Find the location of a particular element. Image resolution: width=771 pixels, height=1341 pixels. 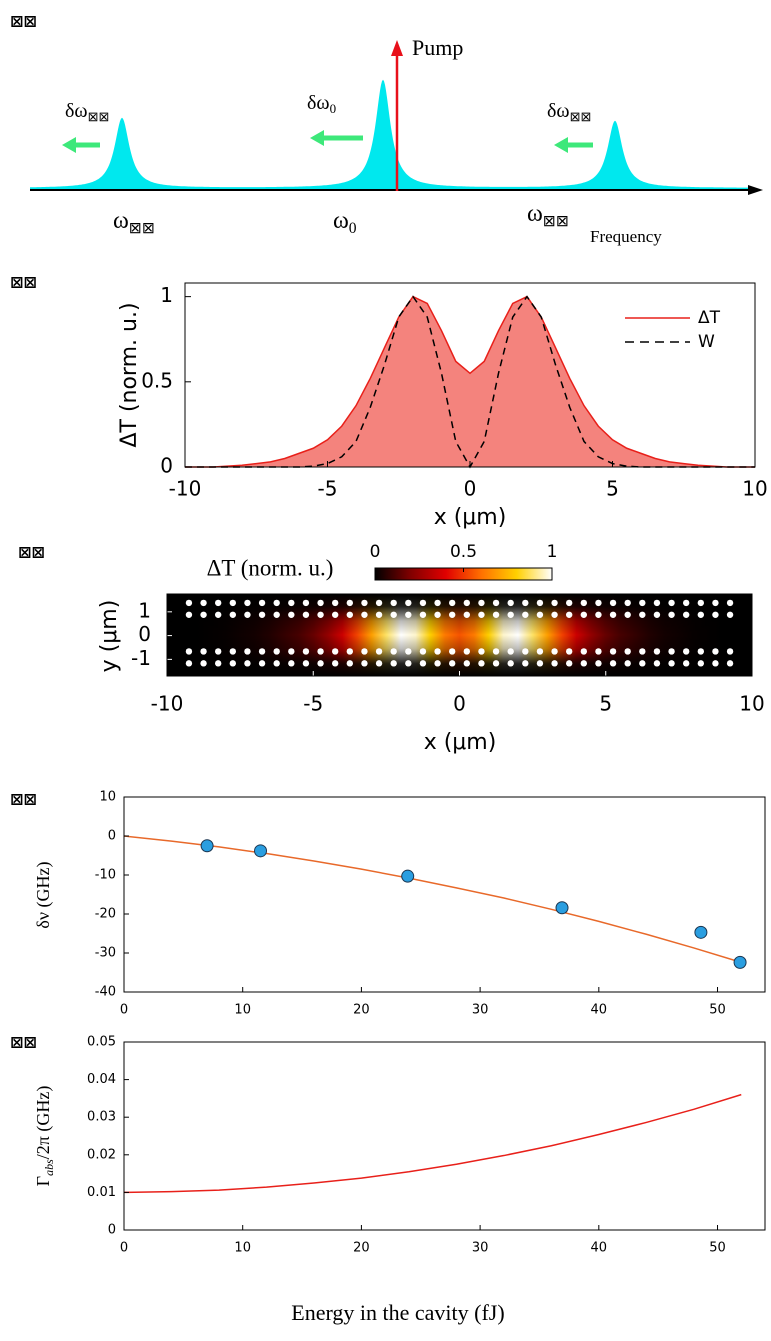

pump-arrowhead is located at coordinates (397, 48).